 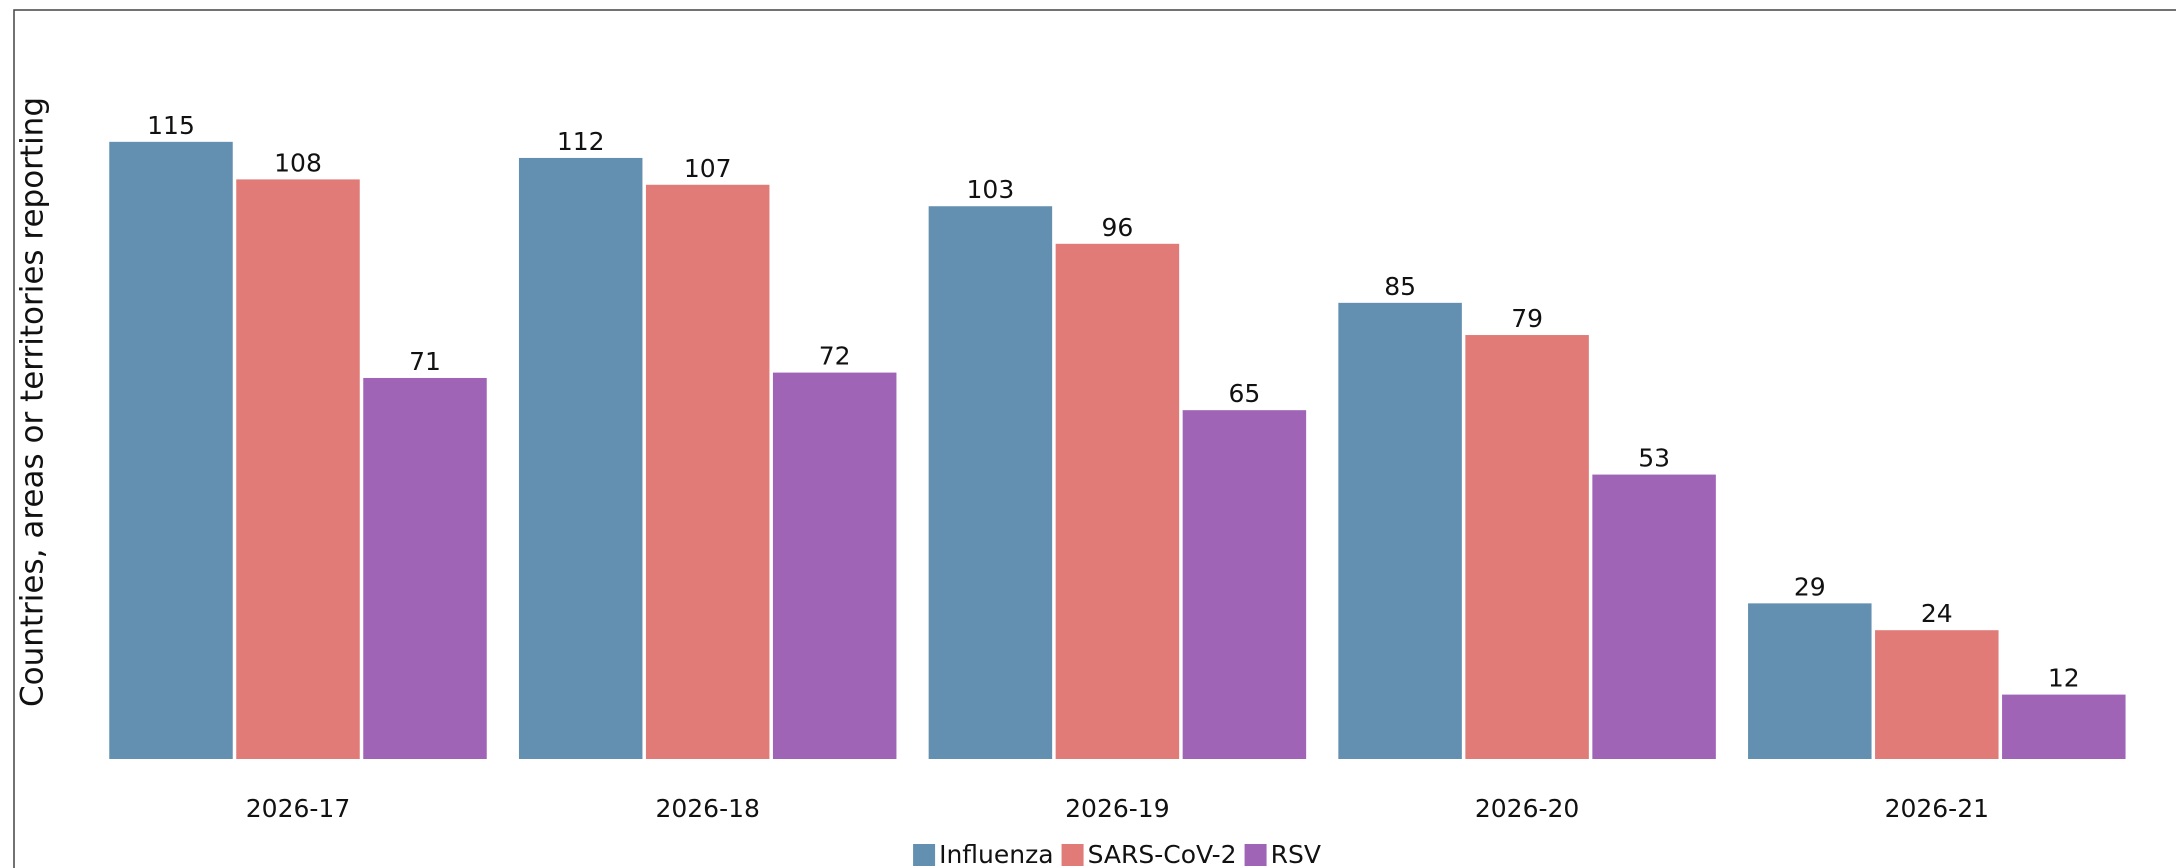 What do you see at coordinates (1117, 227) in the screenshot?
I see `data-label: 96` at bounding box center [1117, 227].